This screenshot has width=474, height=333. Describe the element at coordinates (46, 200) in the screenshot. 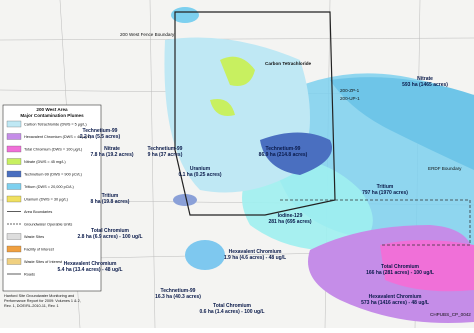

I see `legend-label: Uranium (DWS = 30 µg/L)` at that location.